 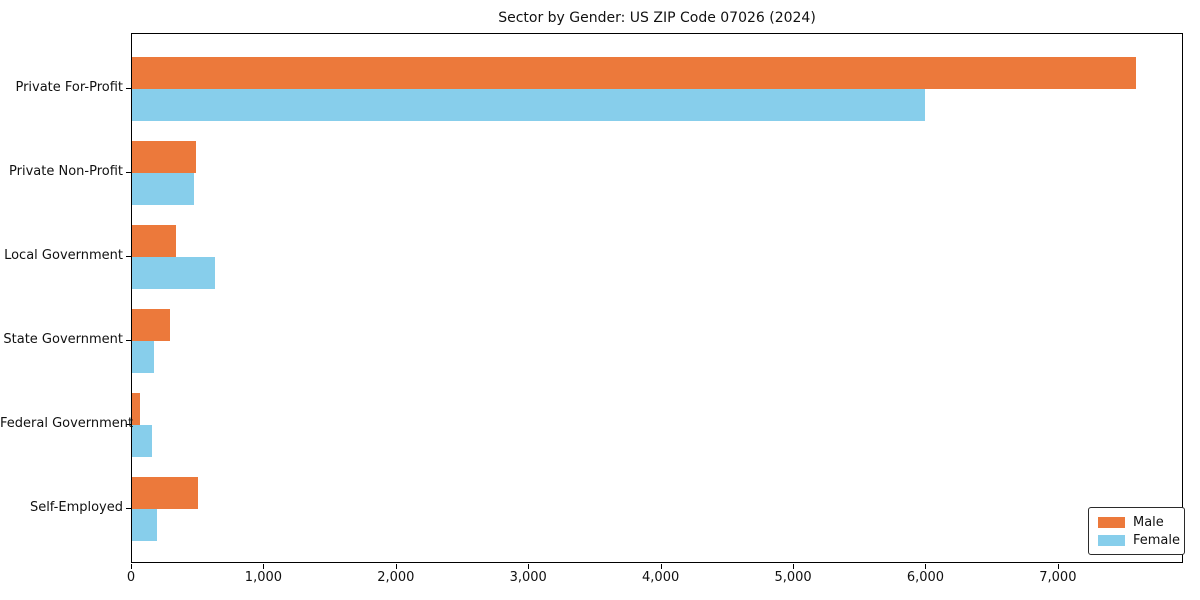 I want to click on legend-entry-female: Female, so click(x=1139, y=540).